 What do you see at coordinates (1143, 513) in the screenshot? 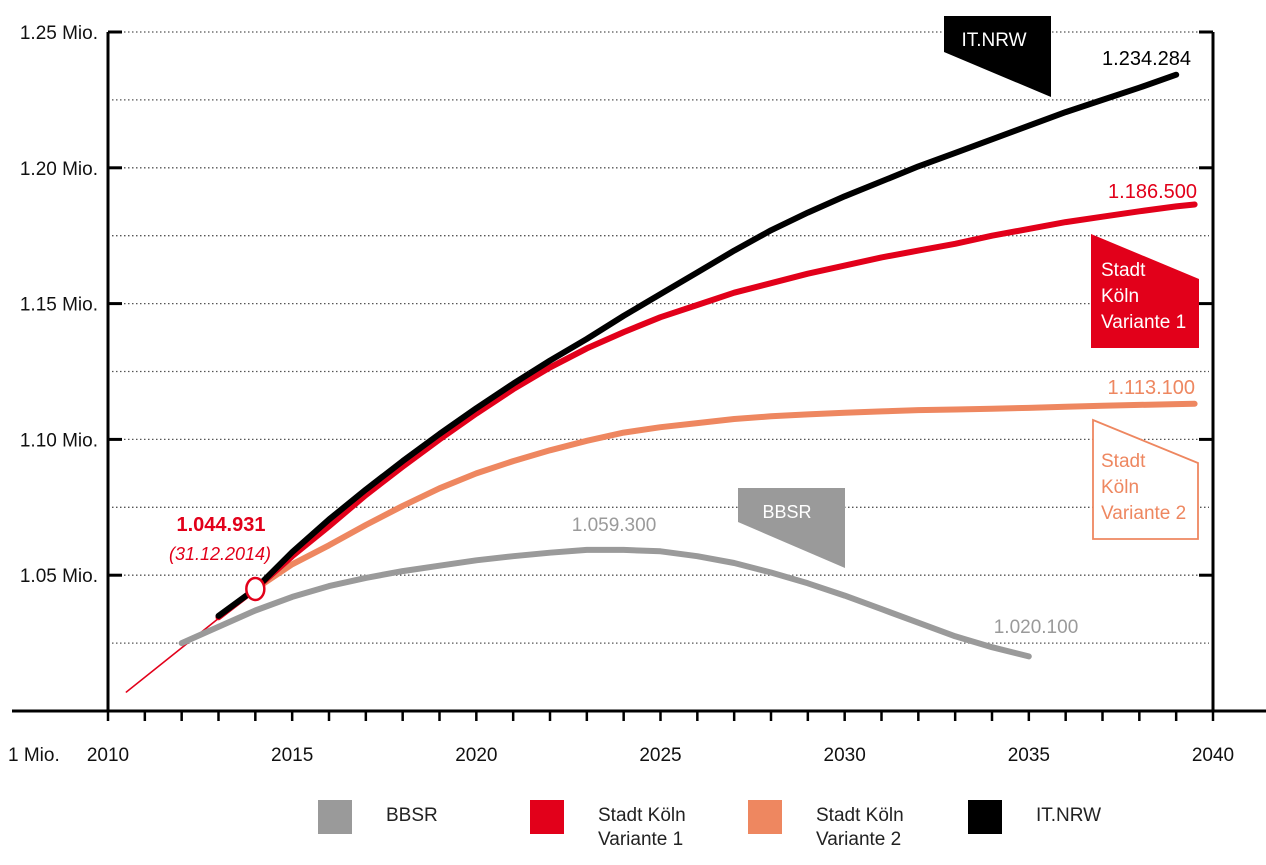
I see `flag-variante-2-label: Variante 2` at bounding box center [1143, 513].